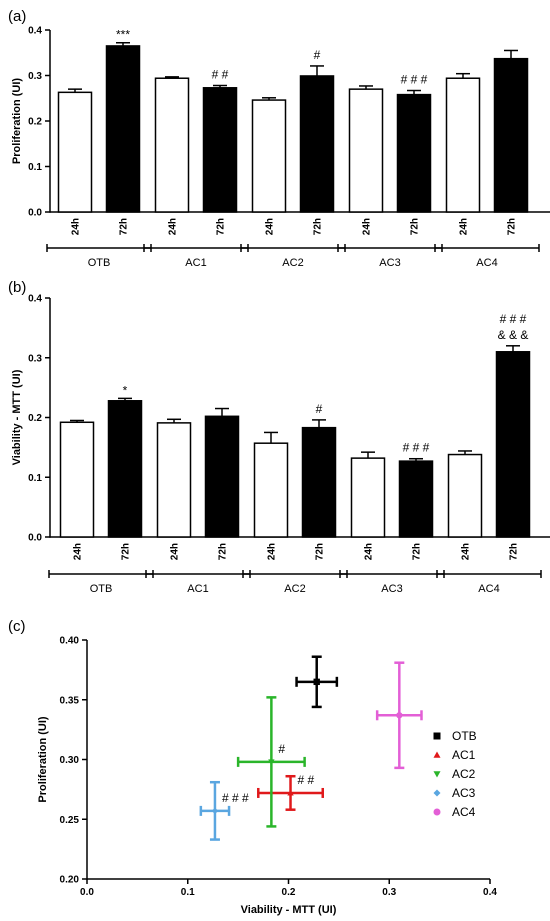  I want to click on panel-label: (b), so click(17, 287).